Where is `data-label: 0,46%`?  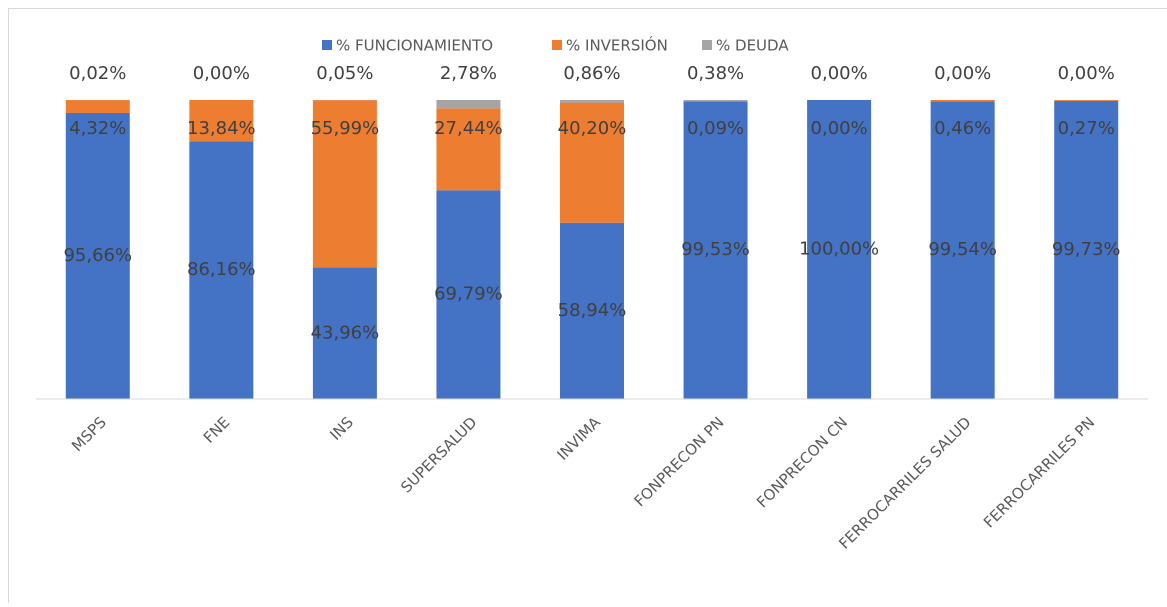 data-label: 0,46% is located at coordinates (962, 128).